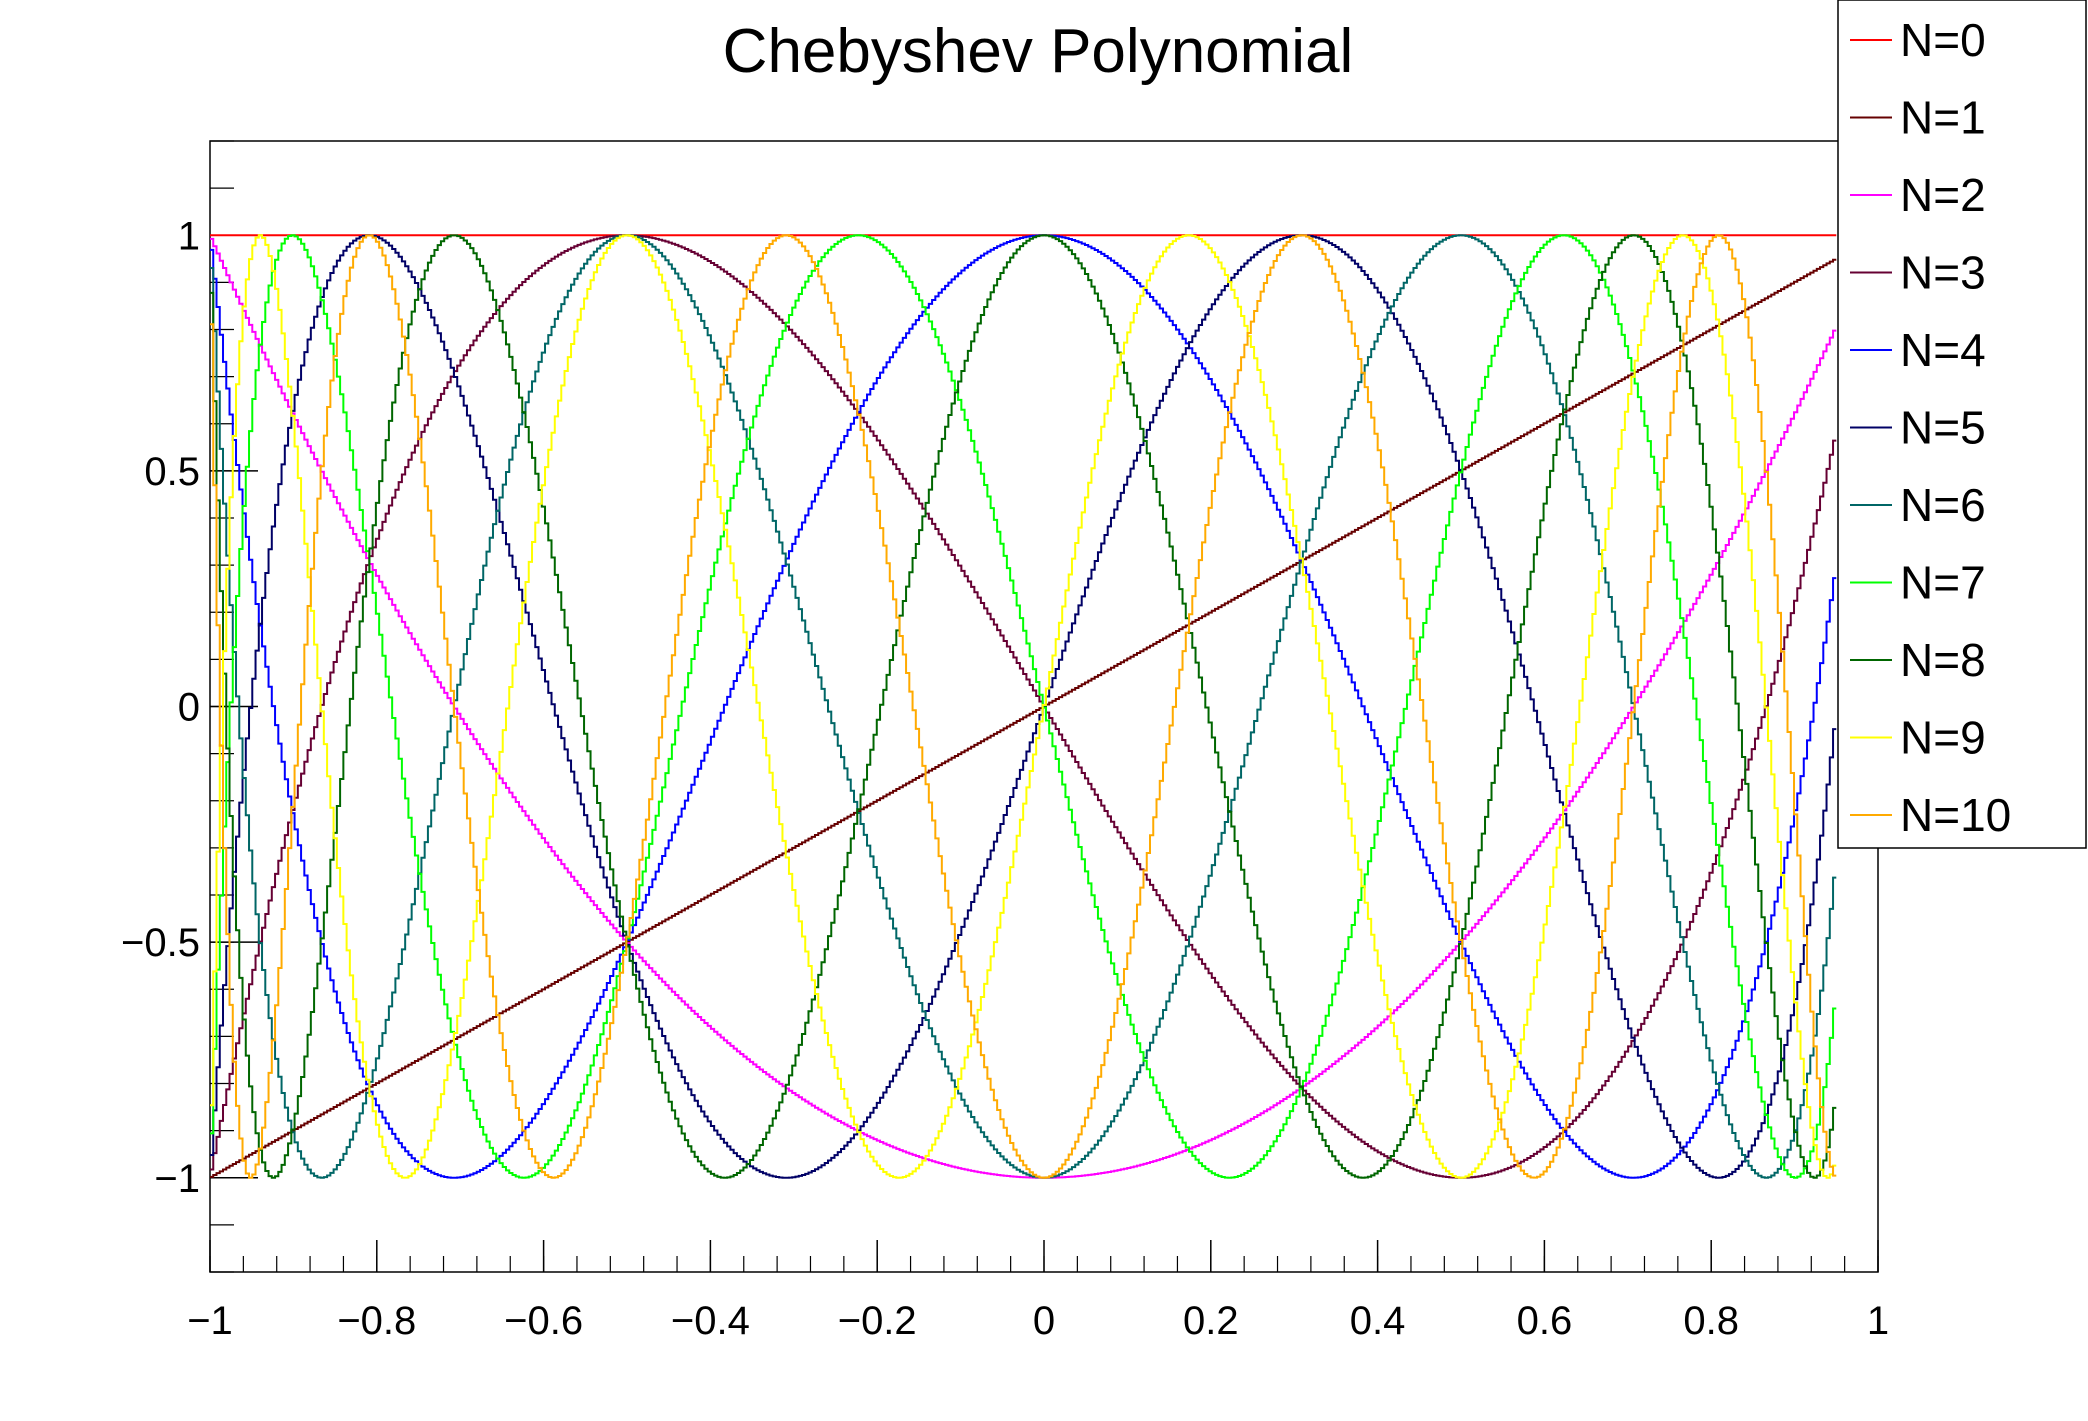 The image size is (2088, 1421). What do you see at coordinates (1038, 51) in the screenshot?
I see `chart-title: Chebyshev Polynomial` at bounding box center [1038, 51].